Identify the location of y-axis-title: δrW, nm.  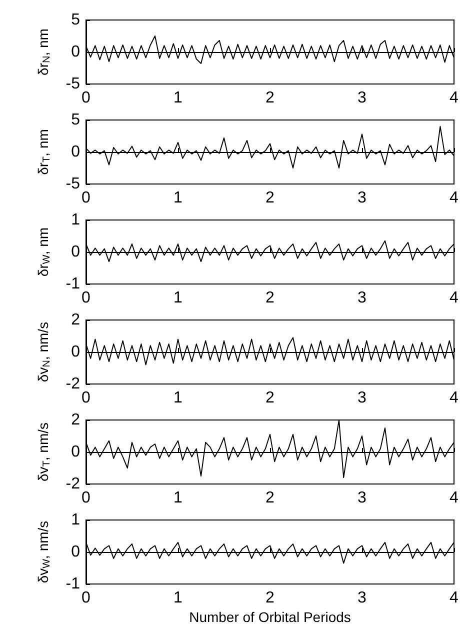
(43, 252).